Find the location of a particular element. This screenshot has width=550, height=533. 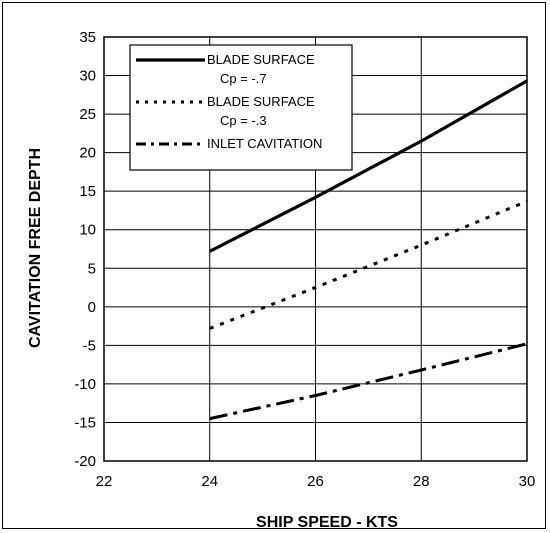

x-tick-label: 24 is located at coordinates (209, 481).